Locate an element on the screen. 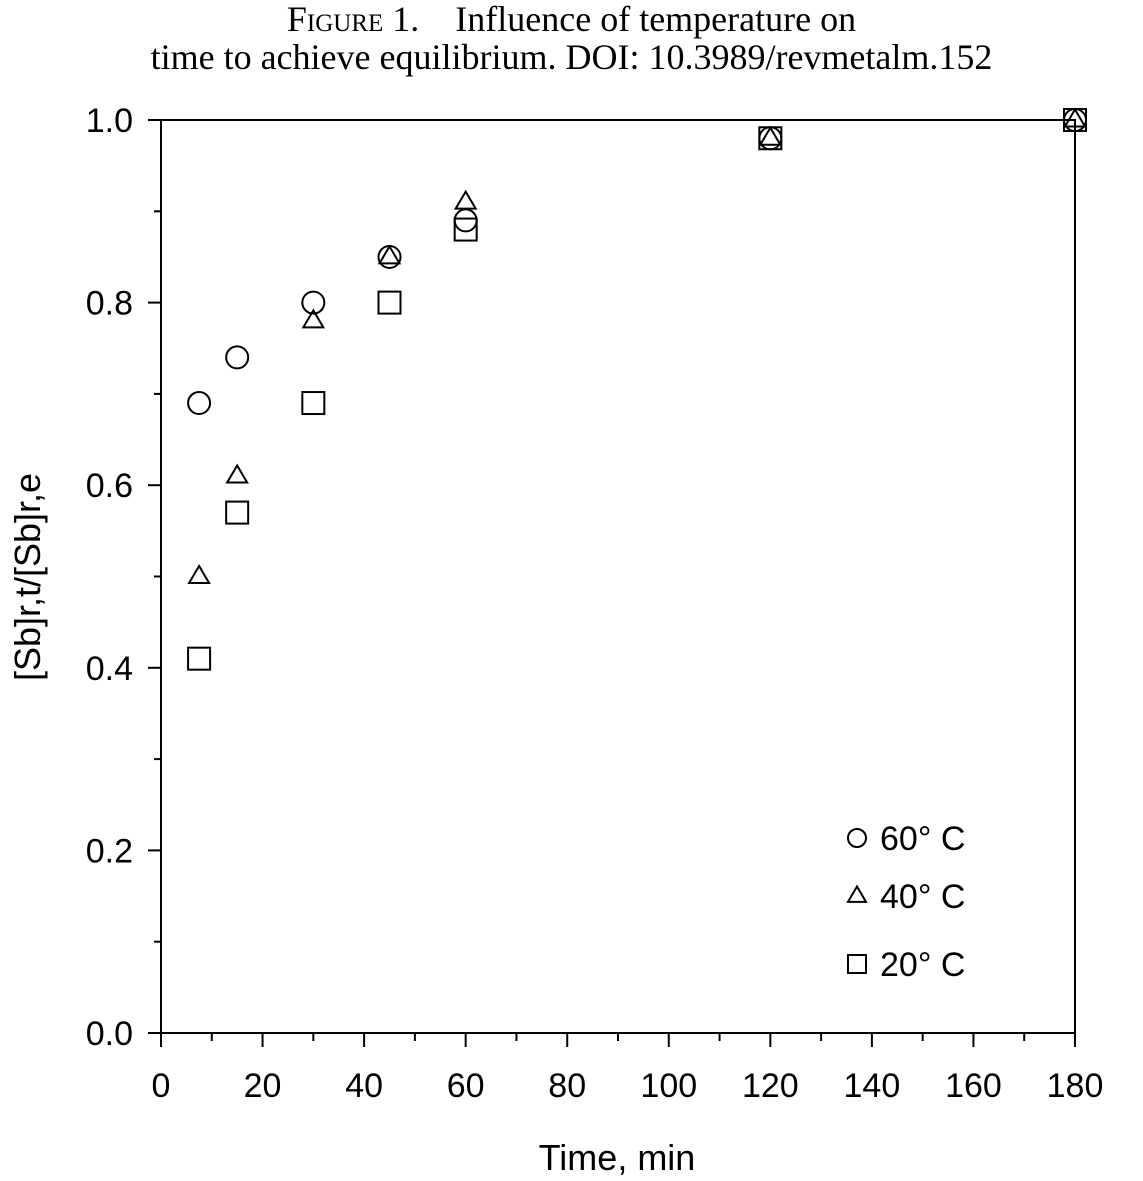  y-axis: 0.0 0.2 0.4 0.6 0.8 1.0 is located at coordinates (123, 577).